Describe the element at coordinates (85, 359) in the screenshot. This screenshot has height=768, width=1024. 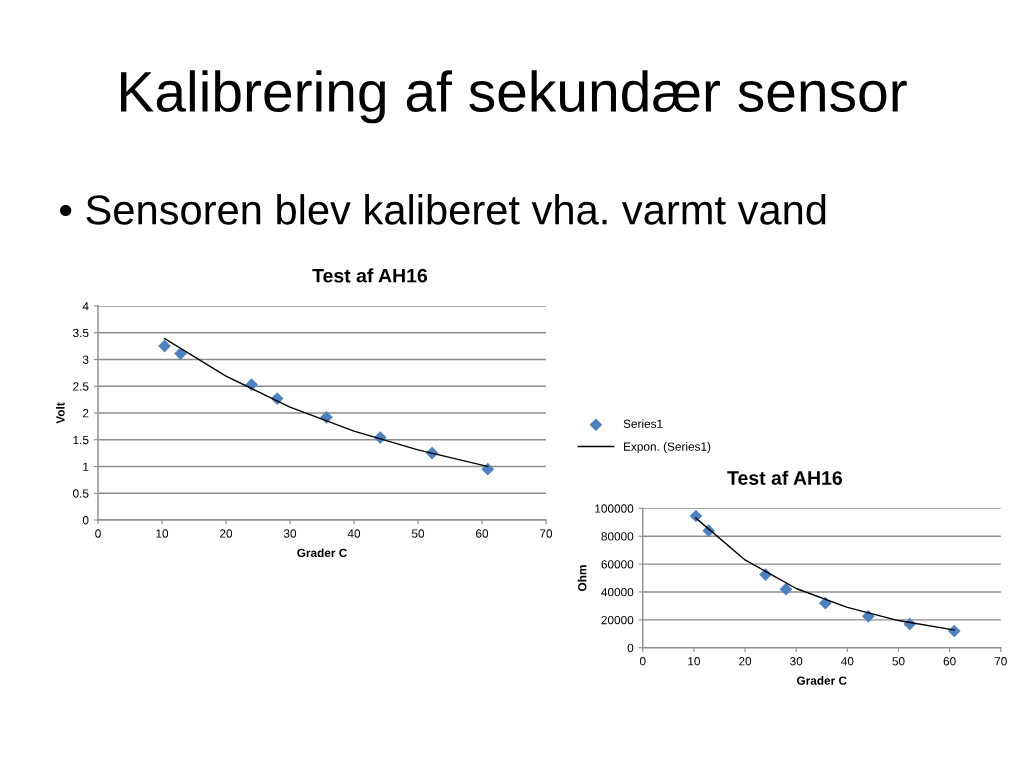
I see `y-tick-label: 3` at that location.